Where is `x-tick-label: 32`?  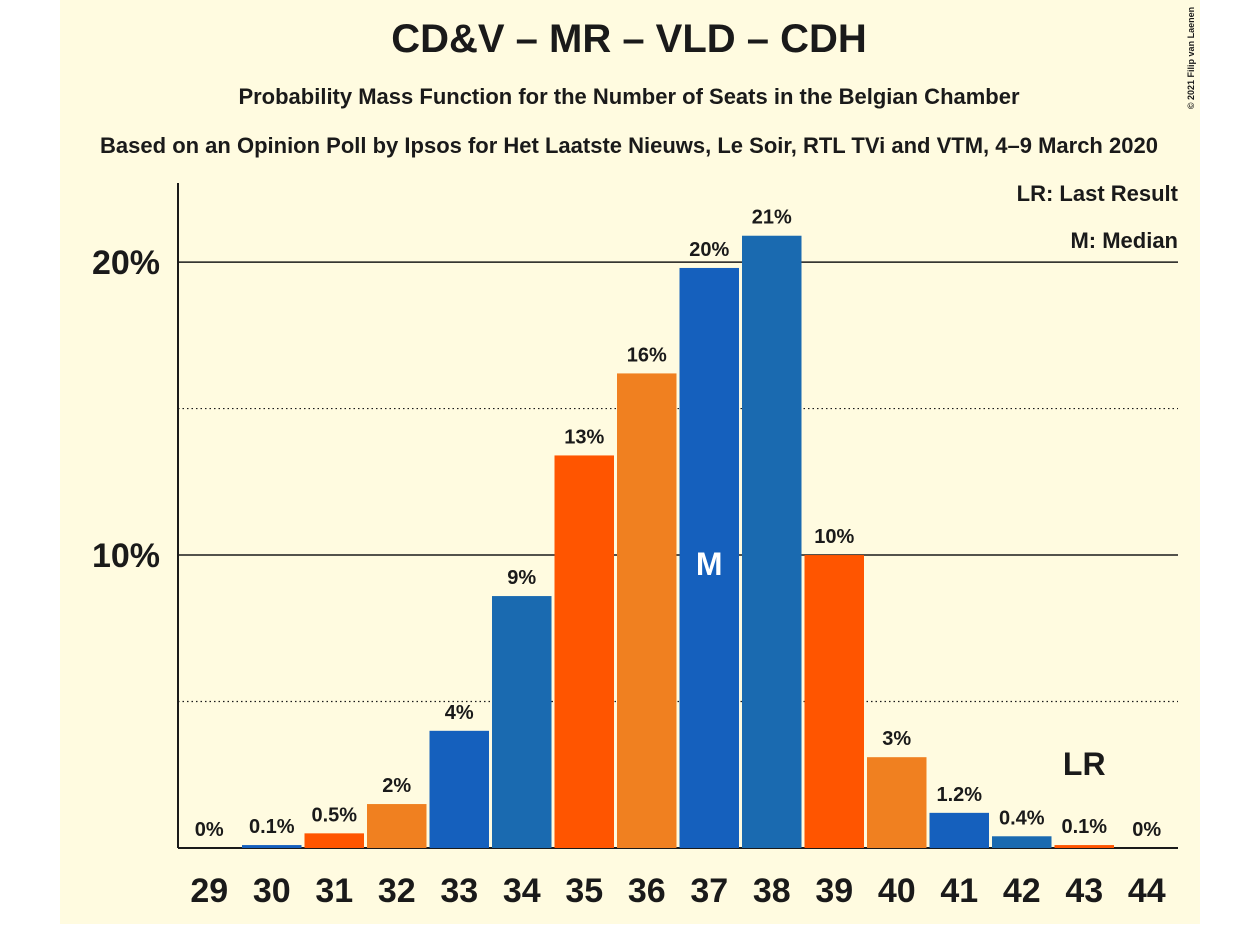 x-tick-label: 32 is located at coordinates (397, 891).